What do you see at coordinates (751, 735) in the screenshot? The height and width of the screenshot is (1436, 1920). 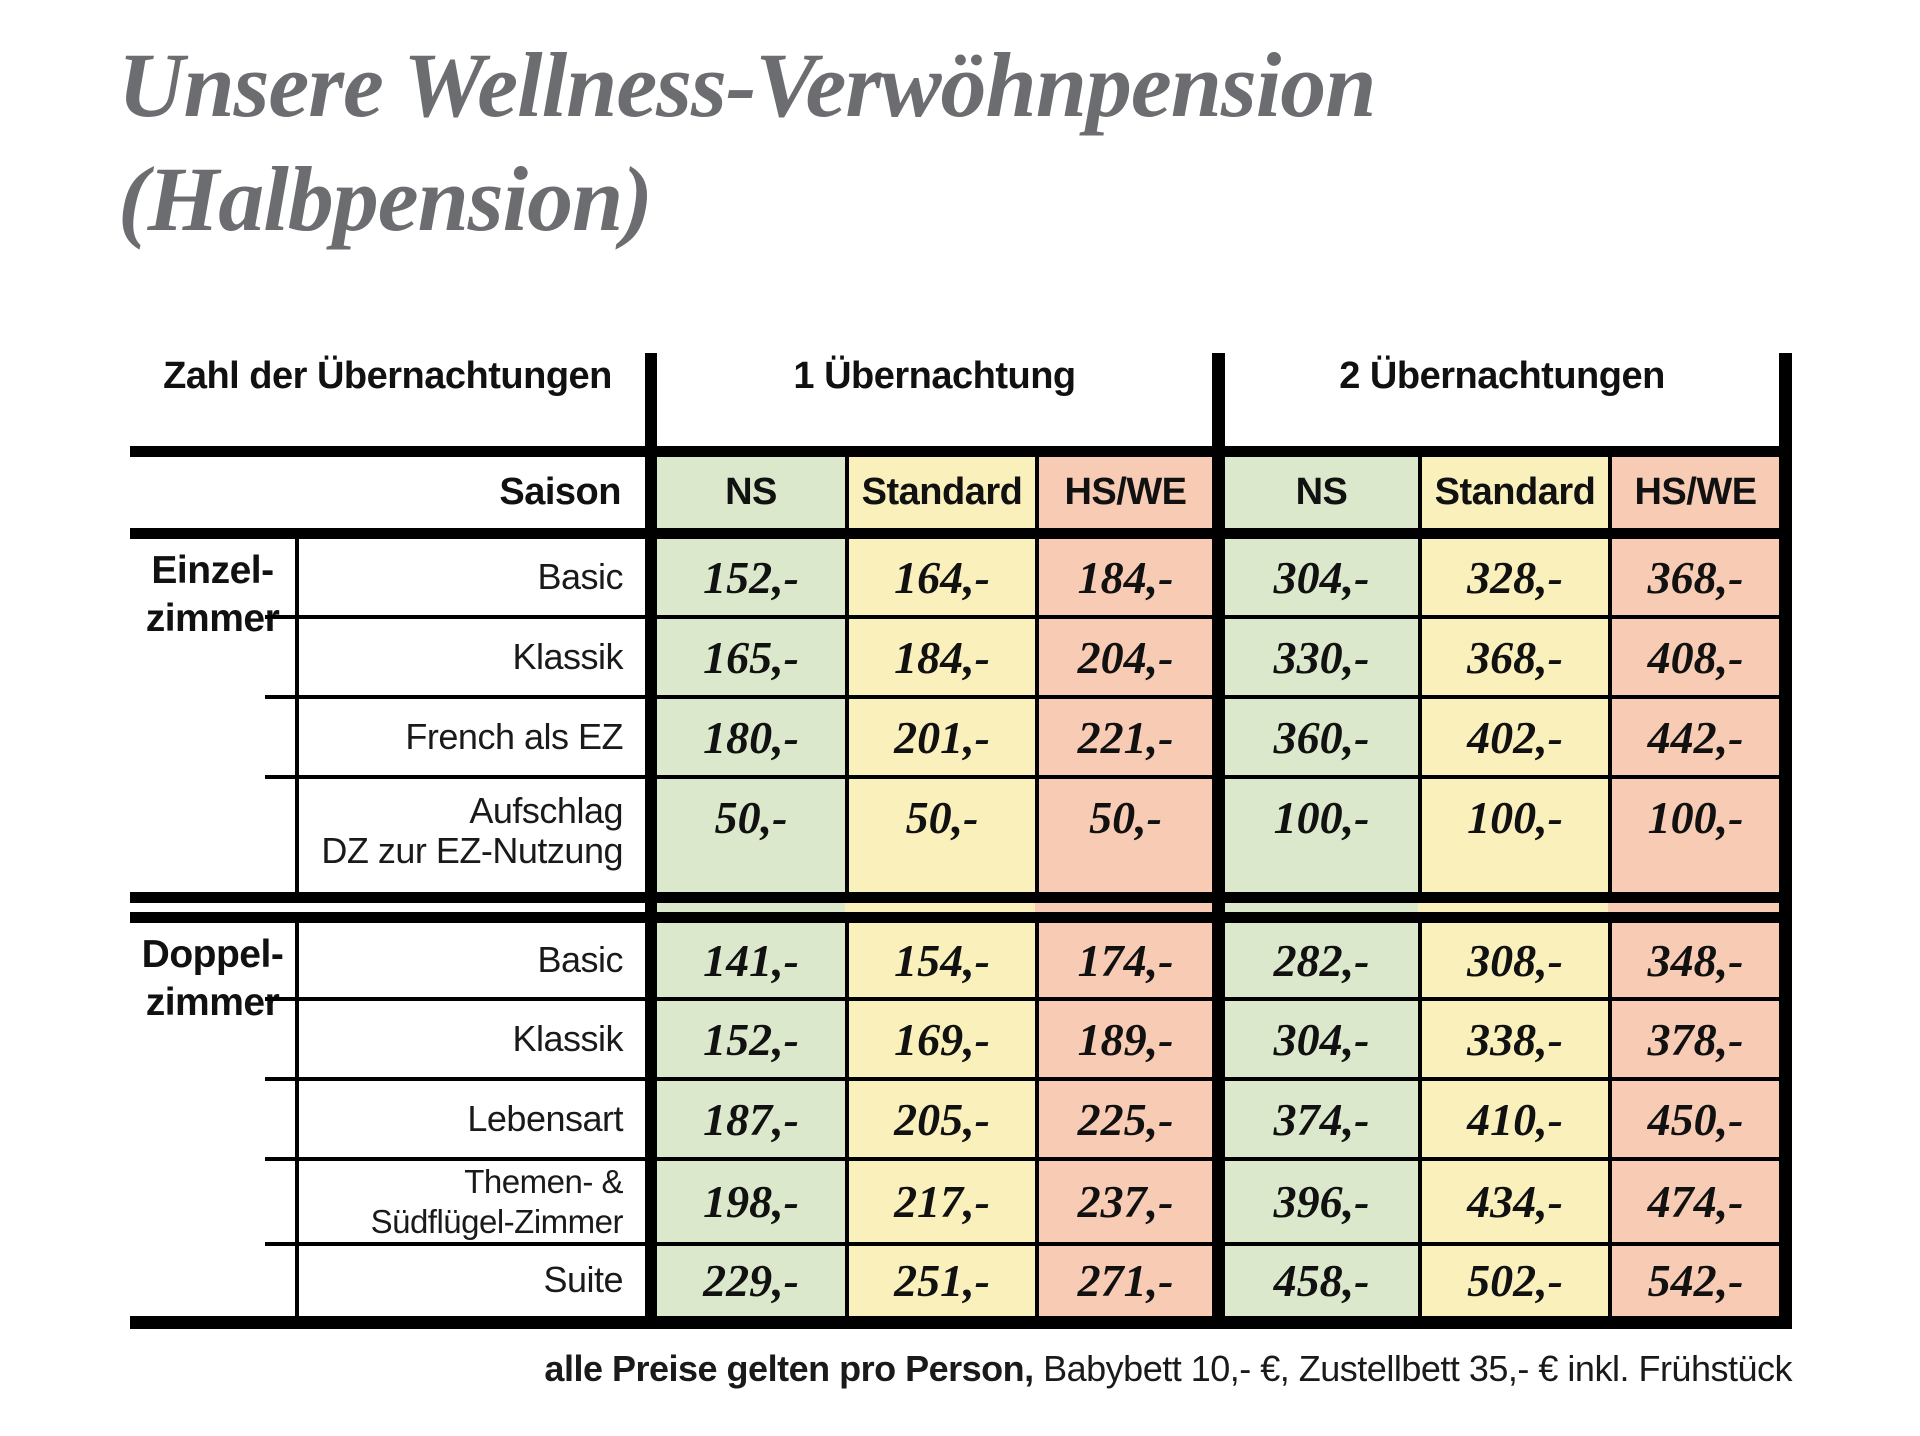 I see `price-cell: 180,-` at bounding box center [751, 735].